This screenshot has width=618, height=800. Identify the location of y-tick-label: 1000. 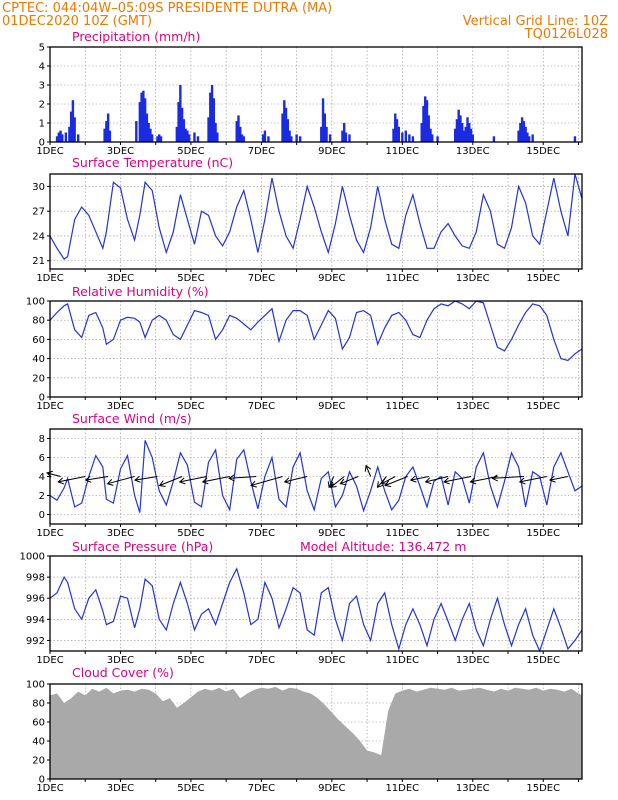
(32, 557).